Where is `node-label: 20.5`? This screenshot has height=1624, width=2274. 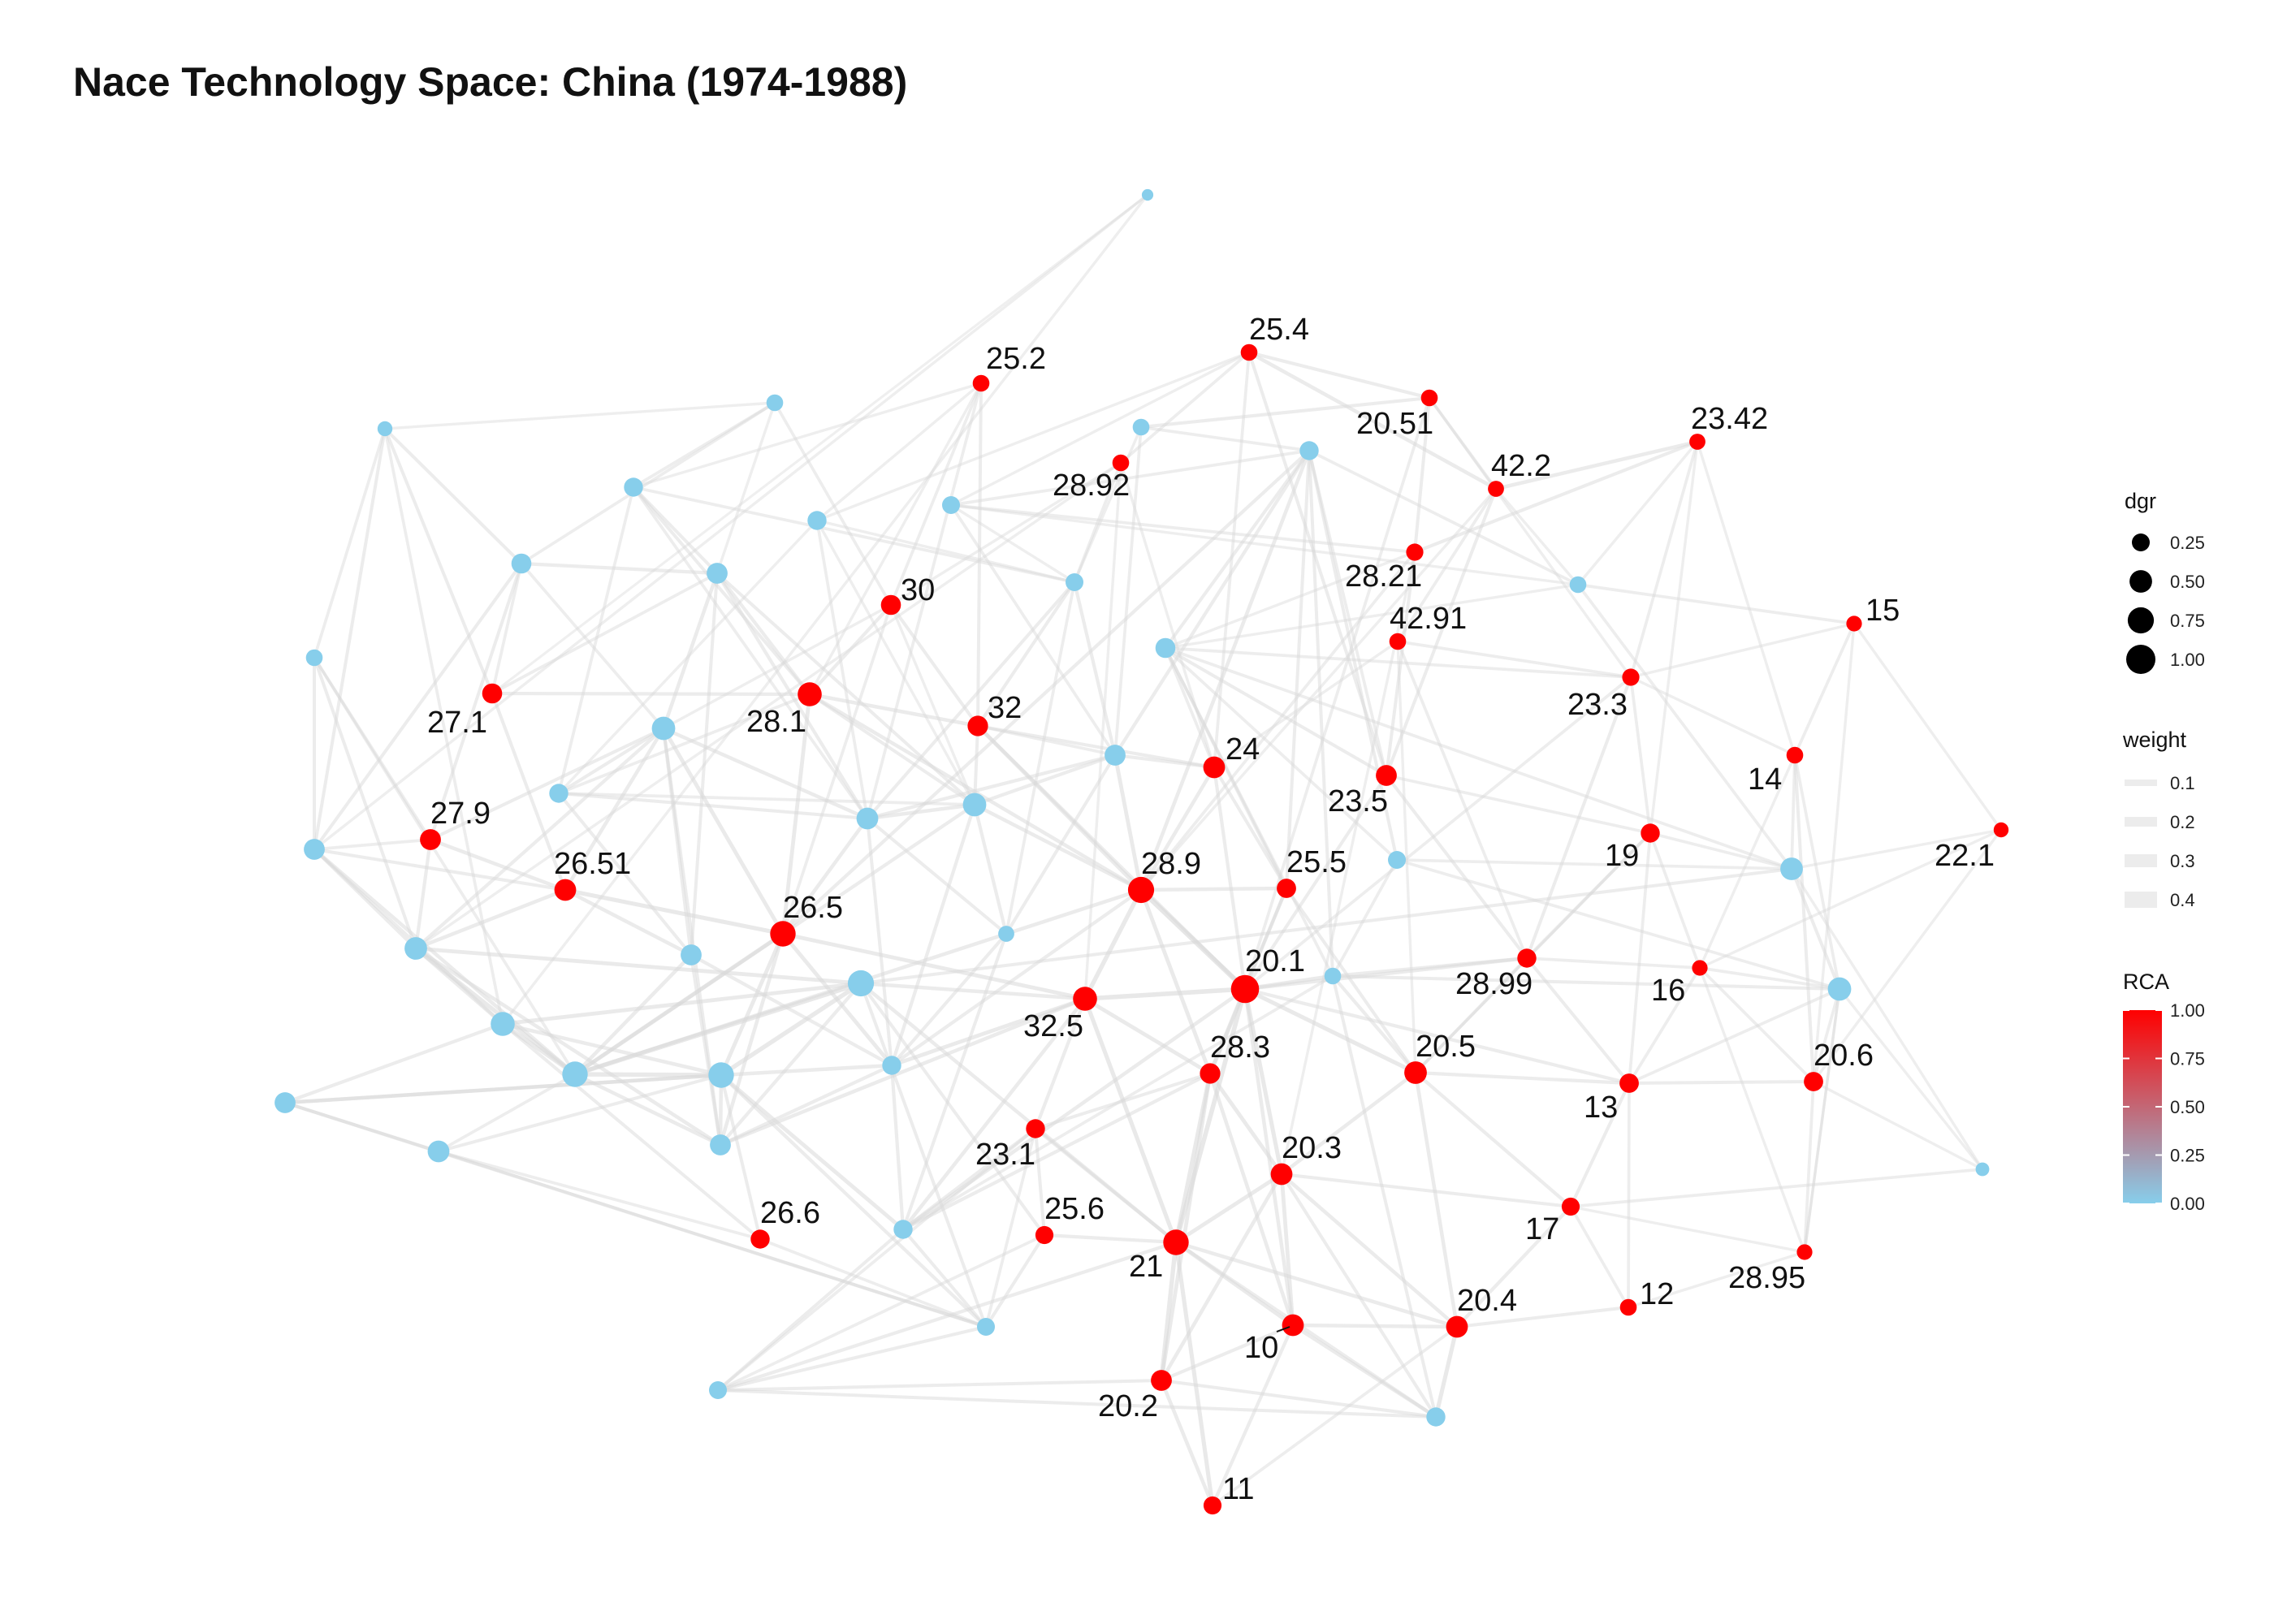
node-label: 20.5 is located at coordinates (1446, 1047).